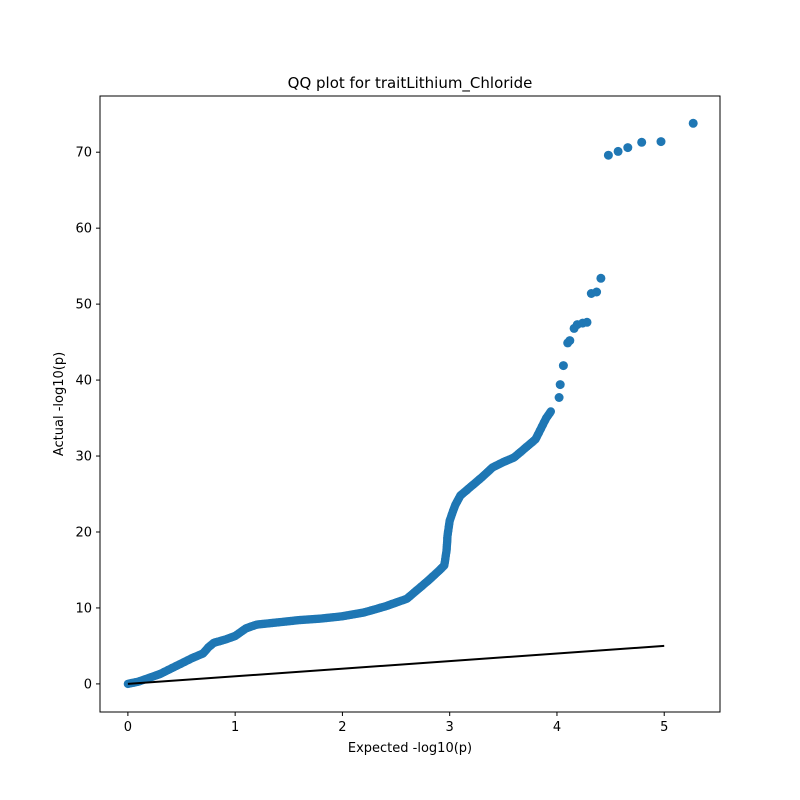 This screenshot has height=800, width=800. Describe the element at coordinates (235, 727) in the screenshot. I see `x-tick-label: 1` at that location.